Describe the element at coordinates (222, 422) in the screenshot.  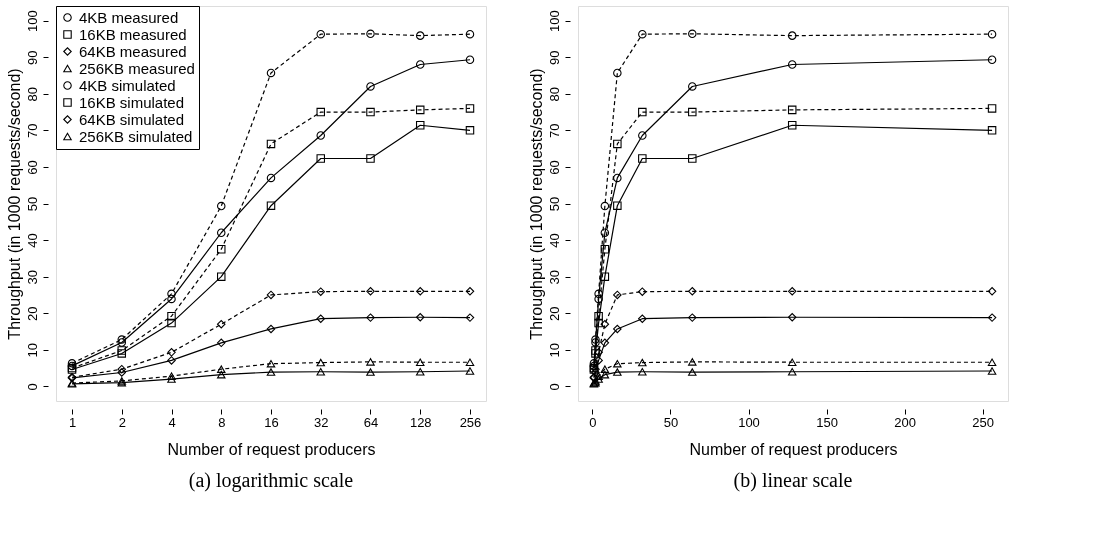
I see `x-tick-label: 8` at that location.